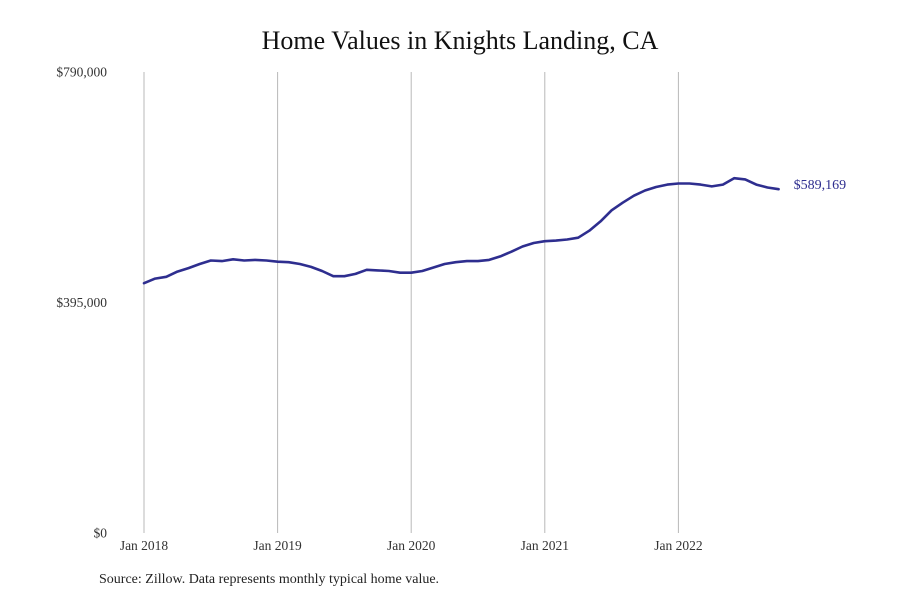  Describe the element at coordinates (678, 545) in the screenshot. I see `x-tick-label: Jan 2022` at that location.